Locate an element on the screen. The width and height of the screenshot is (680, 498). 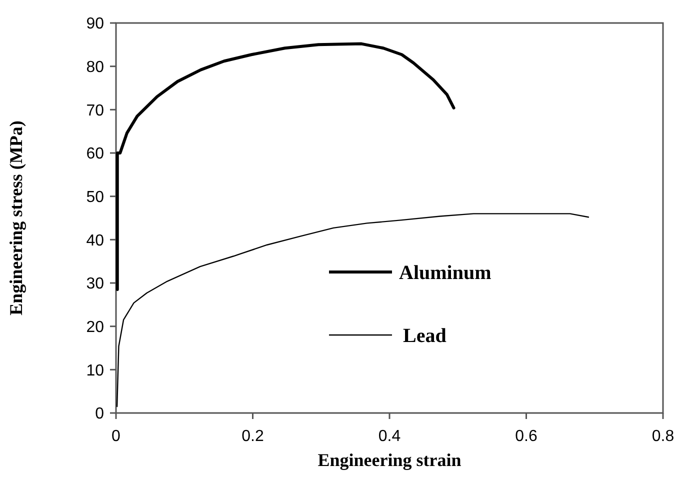
x-tick-label: 0 is located at coordinates (116, 436).